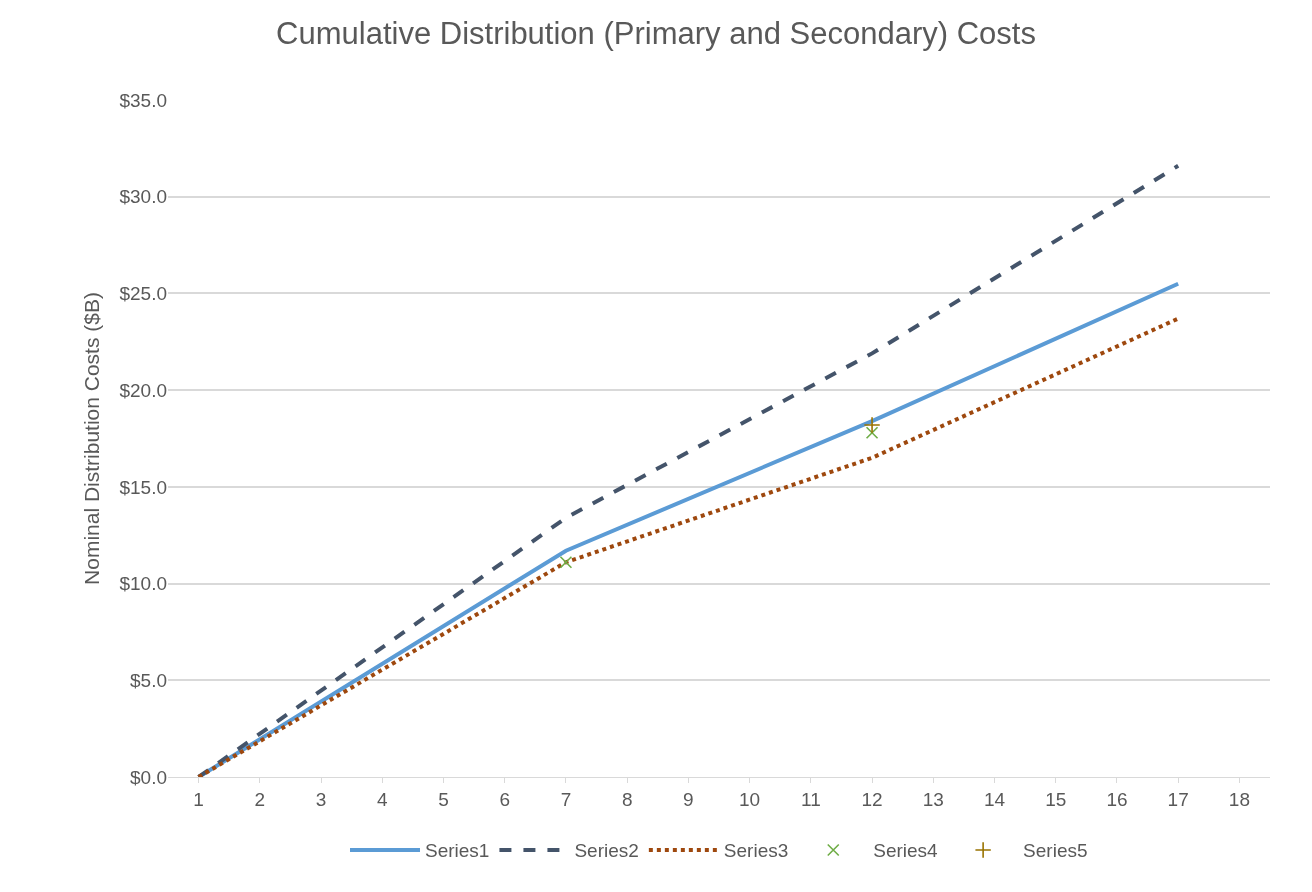  What do you see at coordinates (321, 799) in the screenshot?
I see `x-tick-label: 3` at bounding box center [321, 799].